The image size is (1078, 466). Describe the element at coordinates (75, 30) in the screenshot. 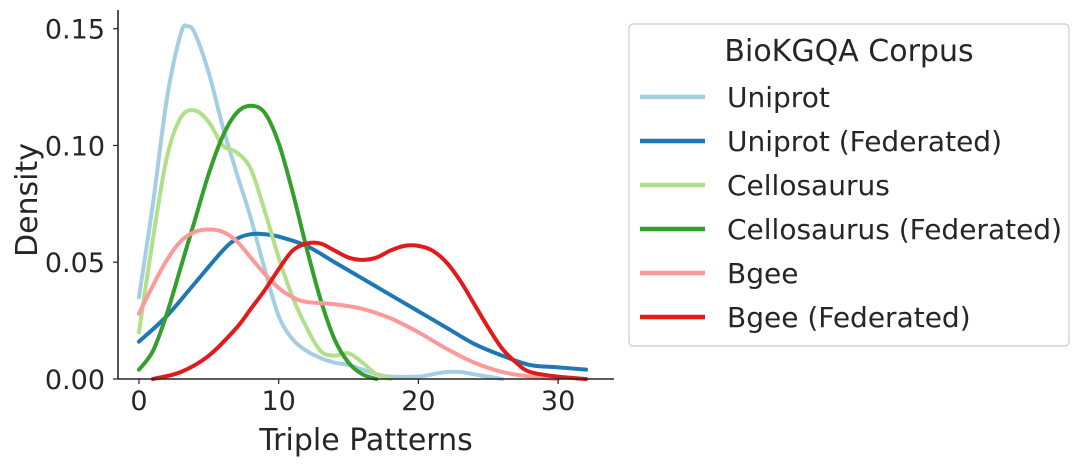

I see `y-tick-label: 0.15` at that location.